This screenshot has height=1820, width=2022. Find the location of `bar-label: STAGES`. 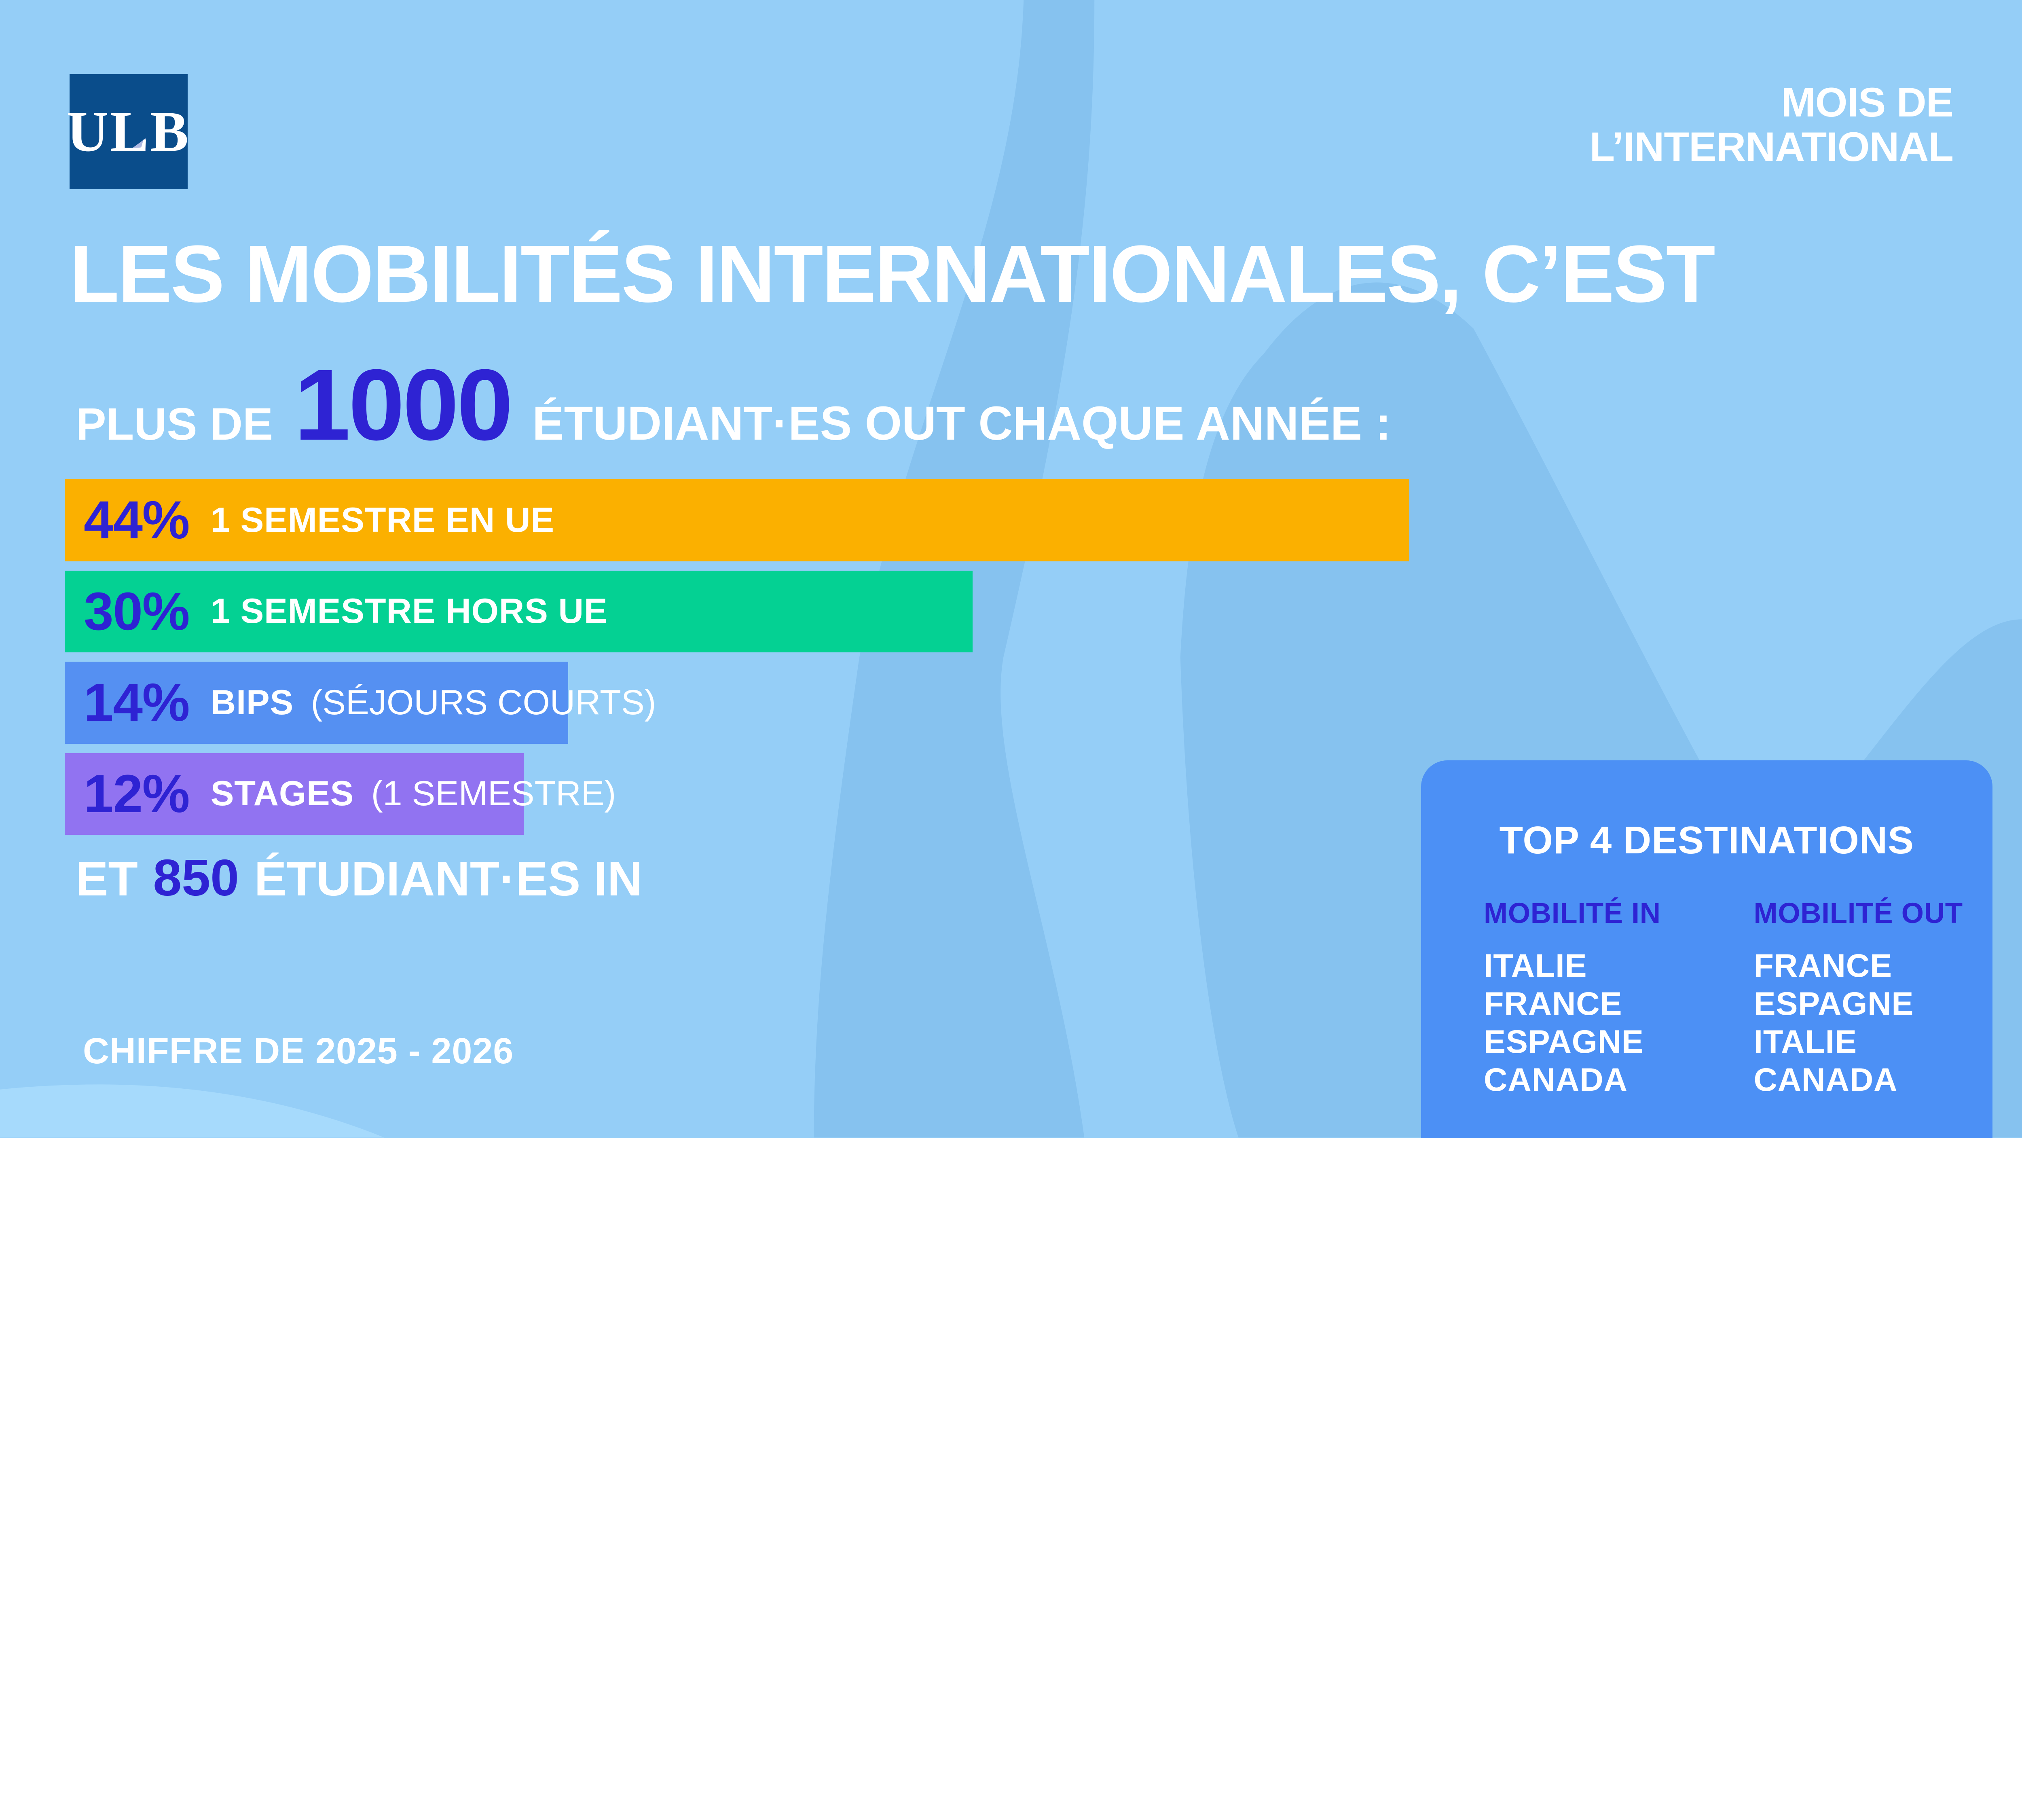

bar-label: STAGES is located at coordinates (282, 793).